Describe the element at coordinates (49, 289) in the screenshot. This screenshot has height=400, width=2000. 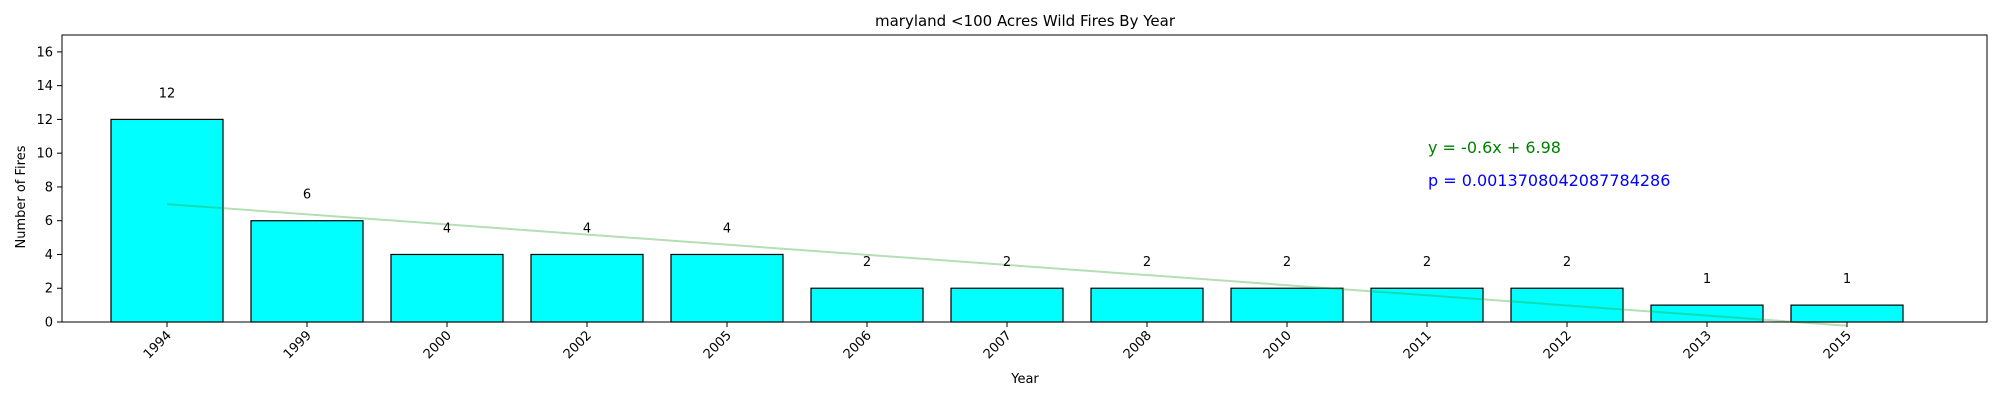
I see `y-tick-label-2: 2` at that location.